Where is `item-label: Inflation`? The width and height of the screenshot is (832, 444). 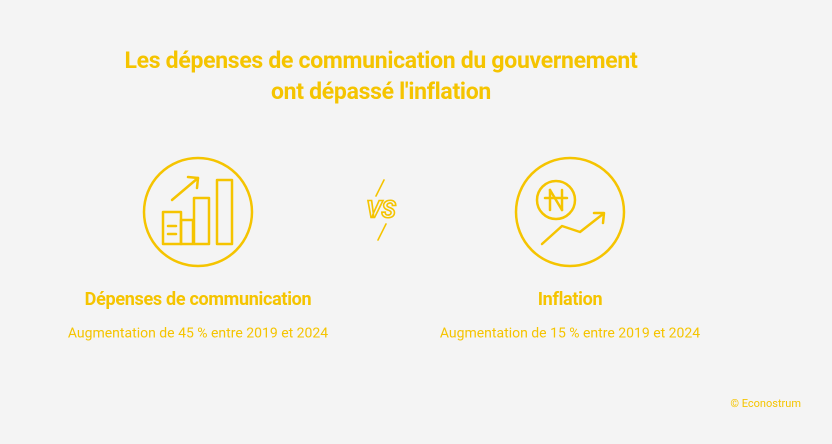 item-label: Inflation is located at coordinates (570, 299).